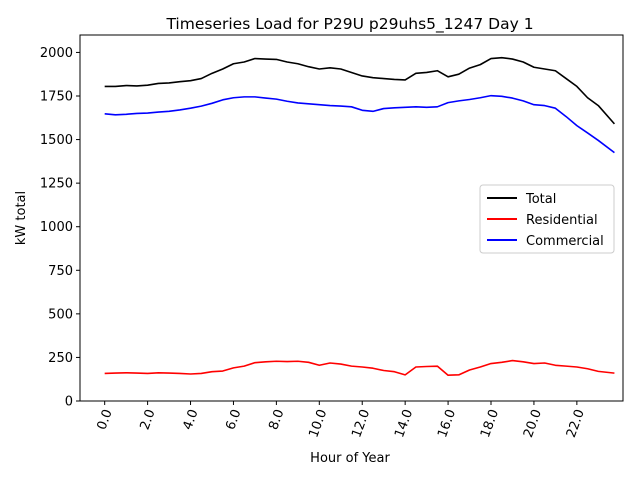 Image resolution: width=640 pixels, height=480 pixels. I want to click on x-tick-label: 22.0, so click(576, 423).